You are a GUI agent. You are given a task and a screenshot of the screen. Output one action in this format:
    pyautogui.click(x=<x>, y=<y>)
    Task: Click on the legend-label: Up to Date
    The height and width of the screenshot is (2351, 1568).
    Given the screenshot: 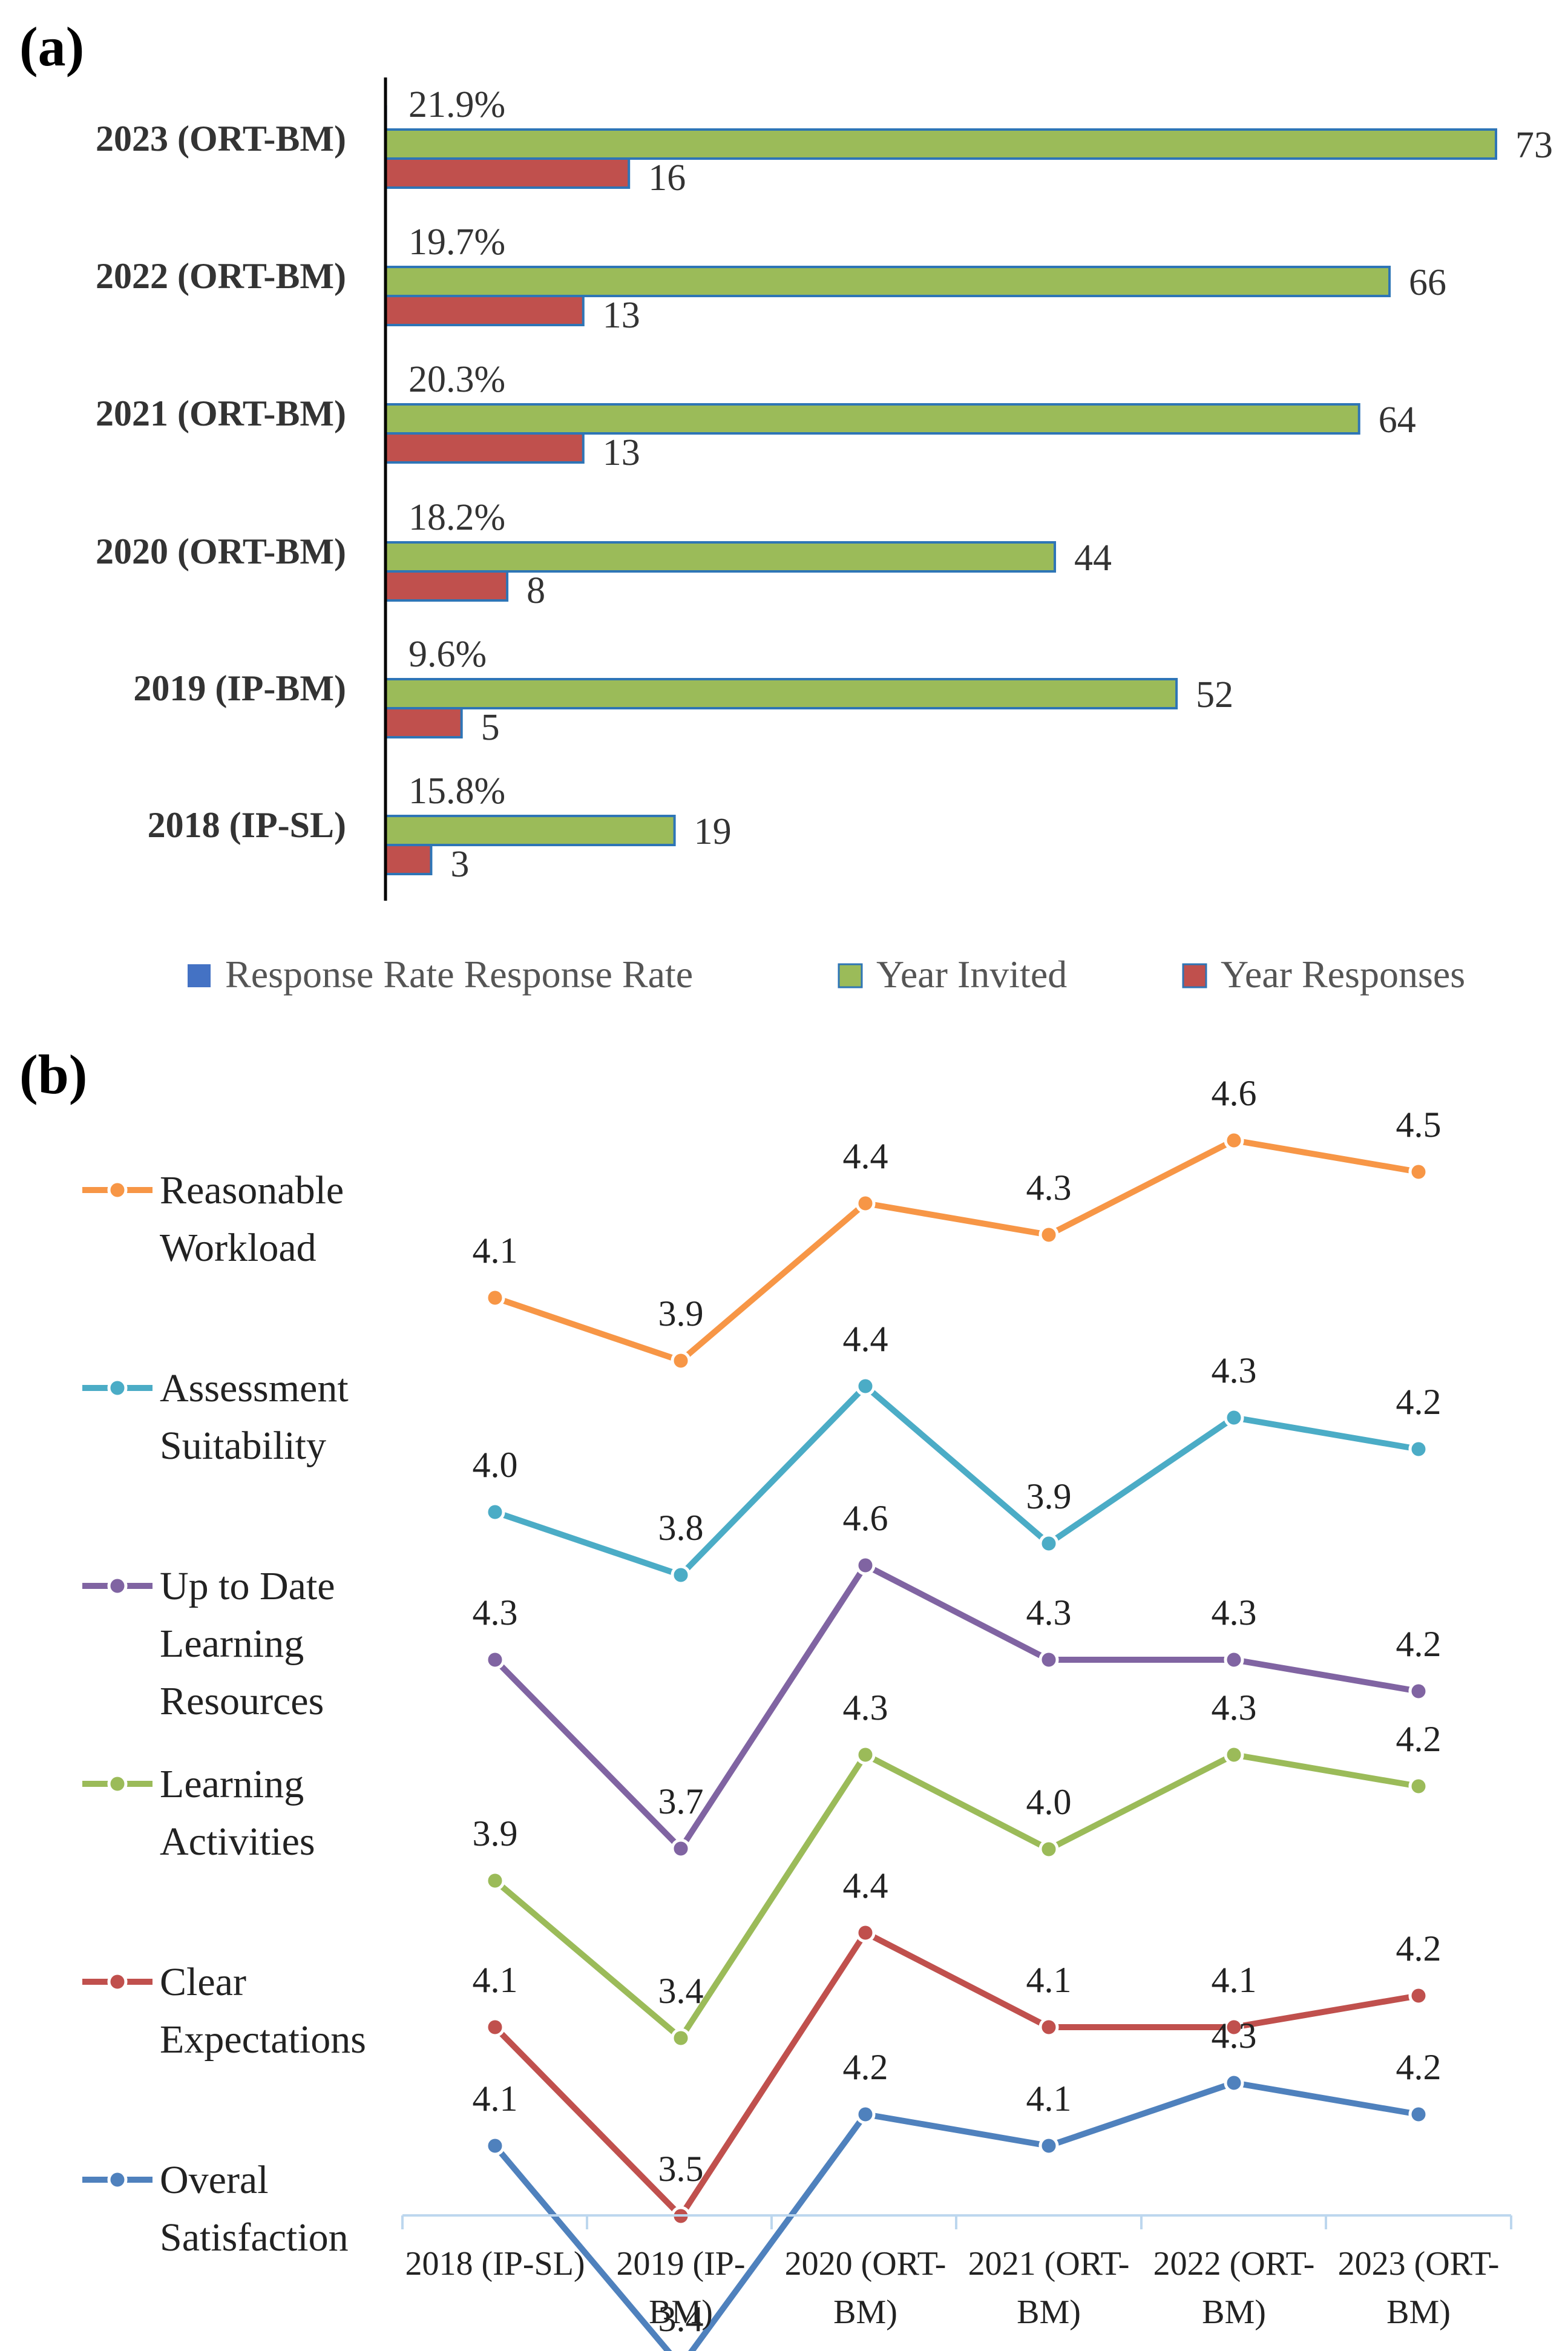 What is the action you would take?
    pyautogui.click(x=247, y=1586)
    